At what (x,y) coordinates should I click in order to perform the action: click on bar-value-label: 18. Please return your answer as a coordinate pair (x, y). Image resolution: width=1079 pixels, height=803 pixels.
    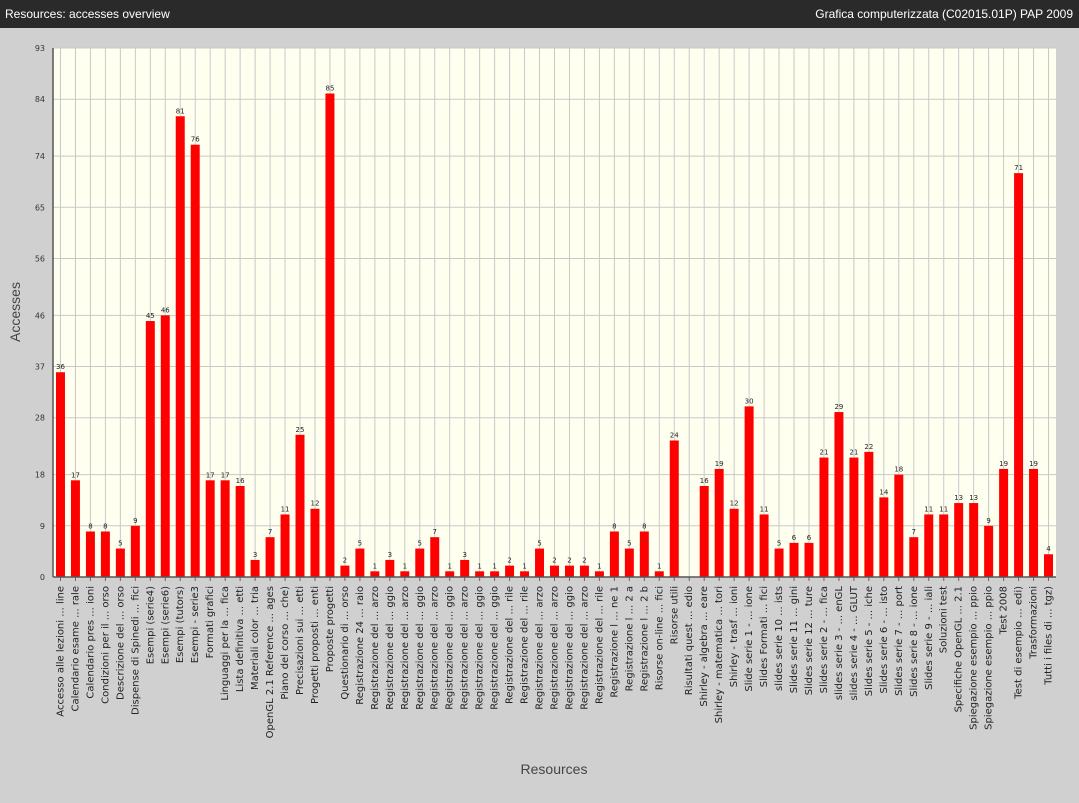
    Looking at the image, I should click on (898, 470).